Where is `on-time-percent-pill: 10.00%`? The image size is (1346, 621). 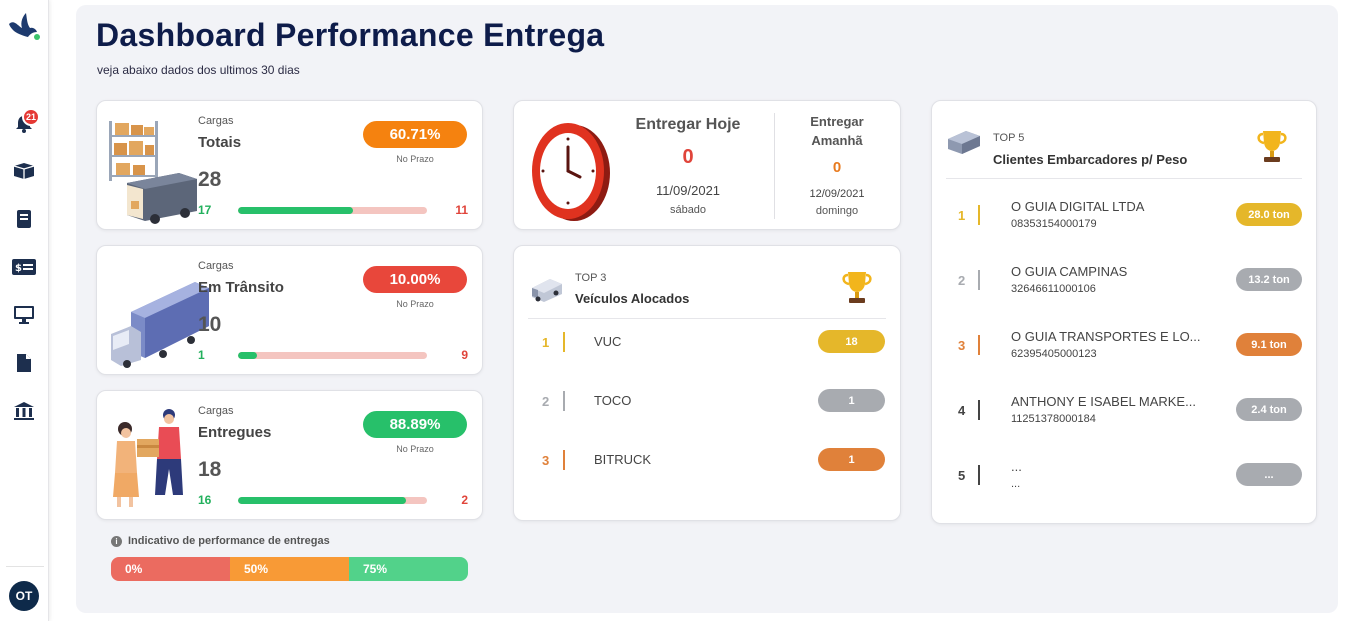
on-time-percent-pill: 10.00% is located at coordinates (415, 279).